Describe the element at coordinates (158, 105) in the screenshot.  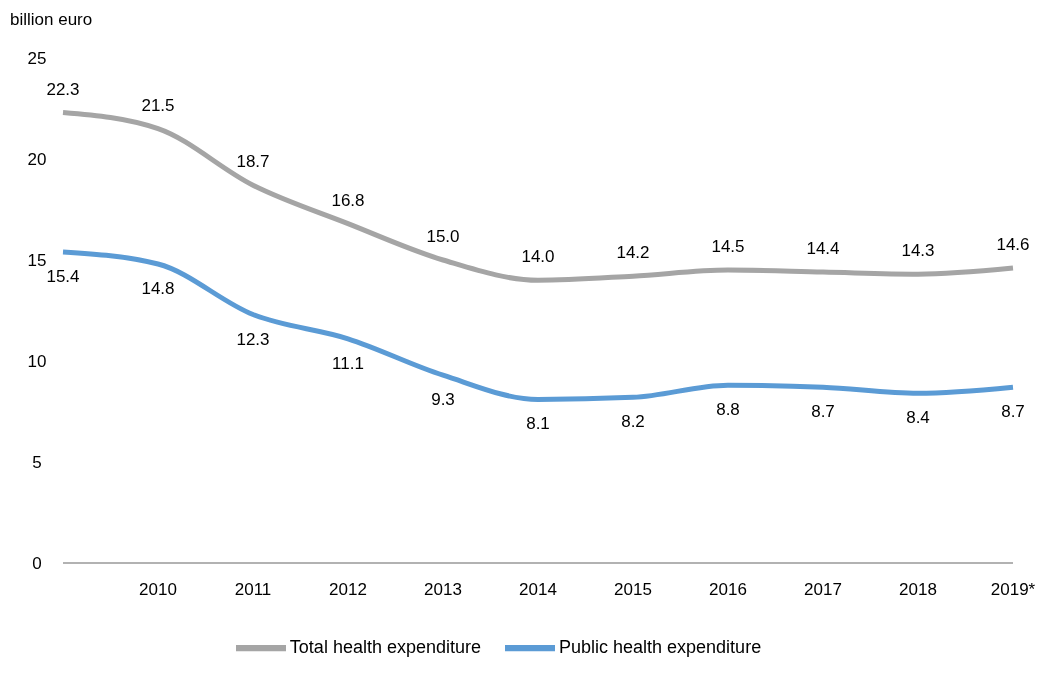
I see `data-label: 21.5` at that location.